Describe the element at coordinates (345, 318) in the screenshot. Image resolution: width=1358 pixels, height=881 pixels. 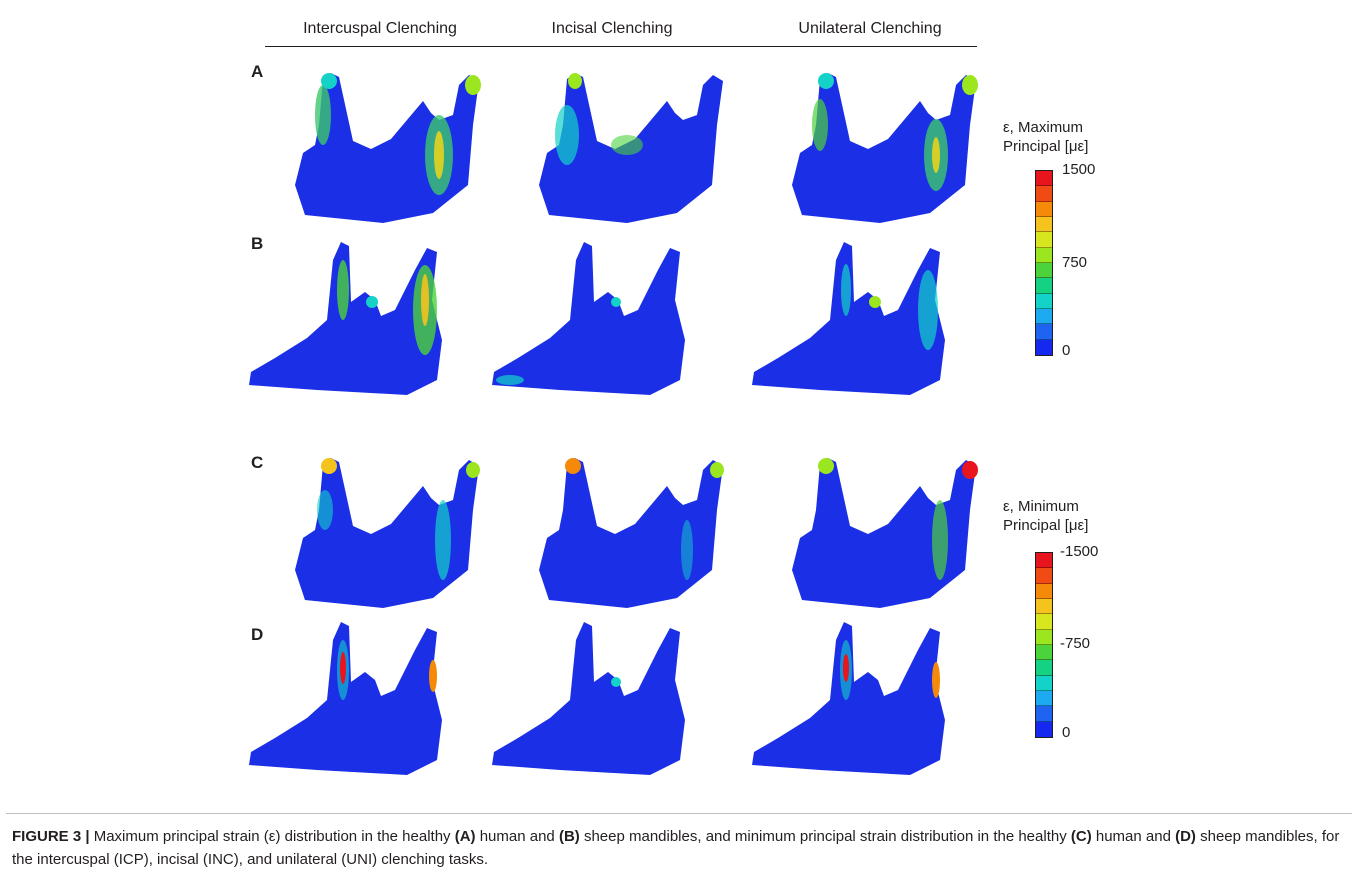
I see `mandible-b-icp` at that location.